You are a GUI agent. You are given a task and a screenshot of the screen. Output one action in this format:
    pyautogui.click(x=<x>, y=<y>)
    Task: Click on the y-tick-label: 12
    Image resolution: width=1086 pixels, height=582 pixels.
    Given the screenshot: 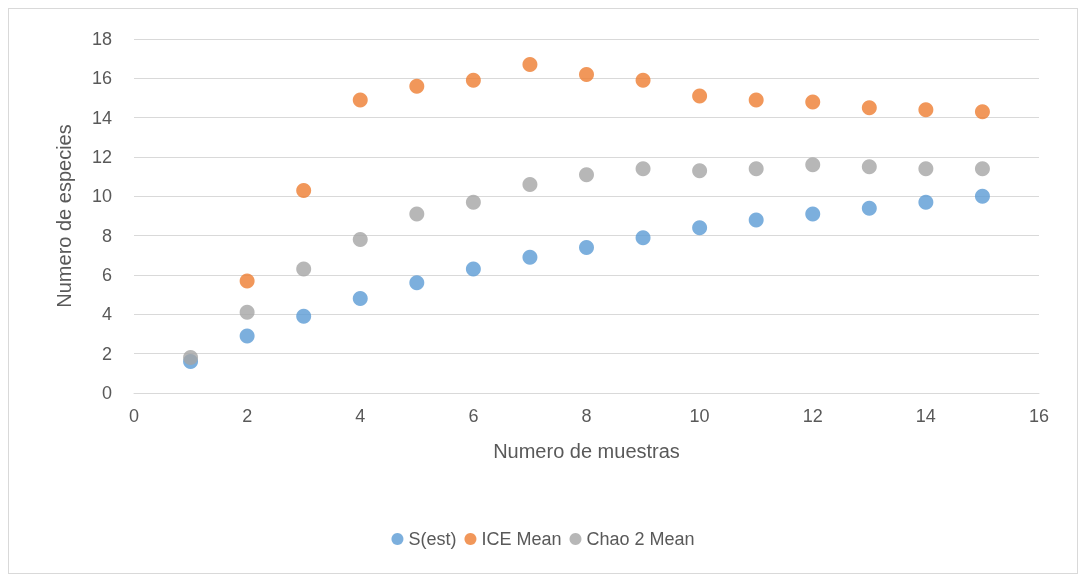 What is the action you would take?
    pyautogui.click(x=101, y=157)
    